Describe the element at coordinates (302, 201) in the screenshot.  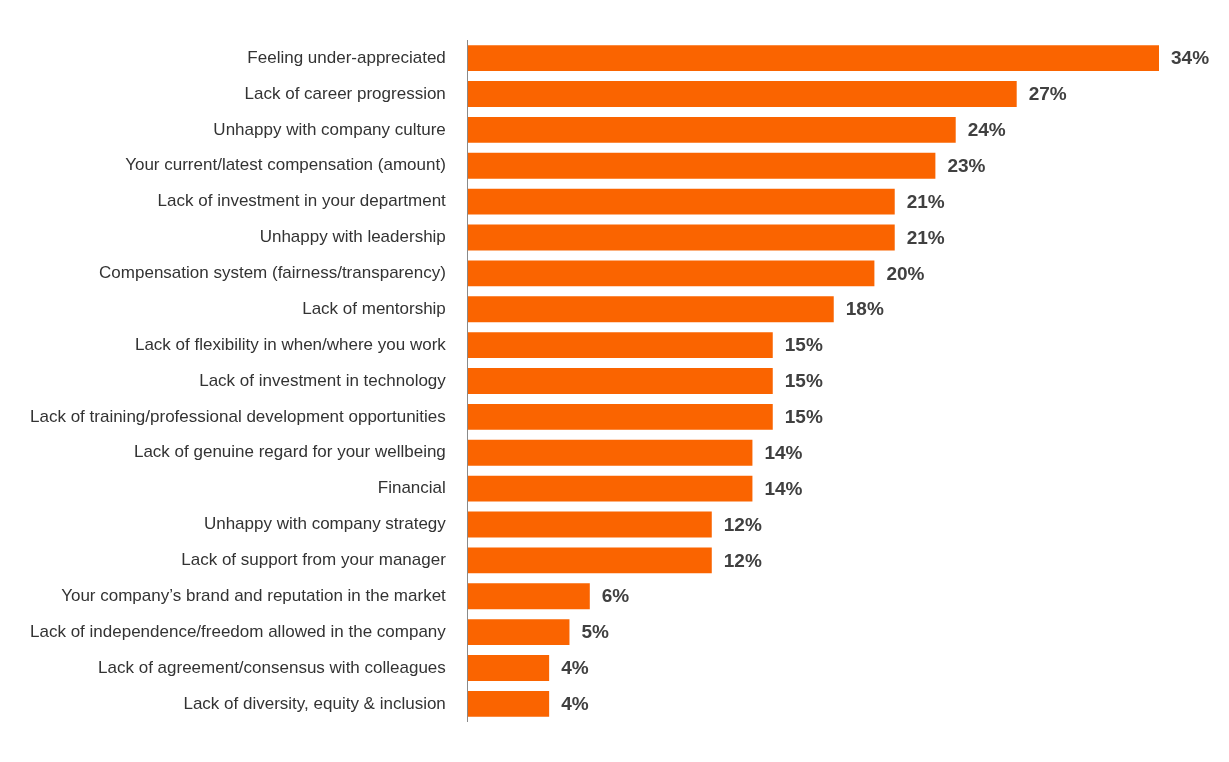
I see `y-tick-label: Lack of investment in your department` at that location.